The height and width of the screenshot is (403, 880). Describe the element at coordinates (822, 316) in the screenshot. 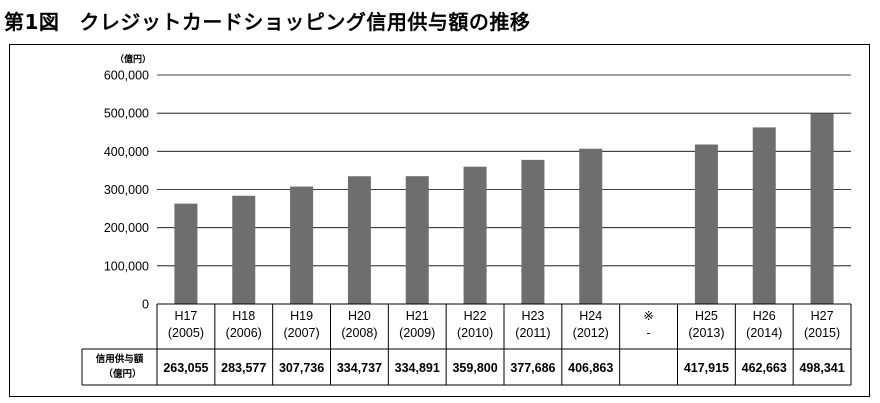

I see `x-tick-label: H27` at that location.